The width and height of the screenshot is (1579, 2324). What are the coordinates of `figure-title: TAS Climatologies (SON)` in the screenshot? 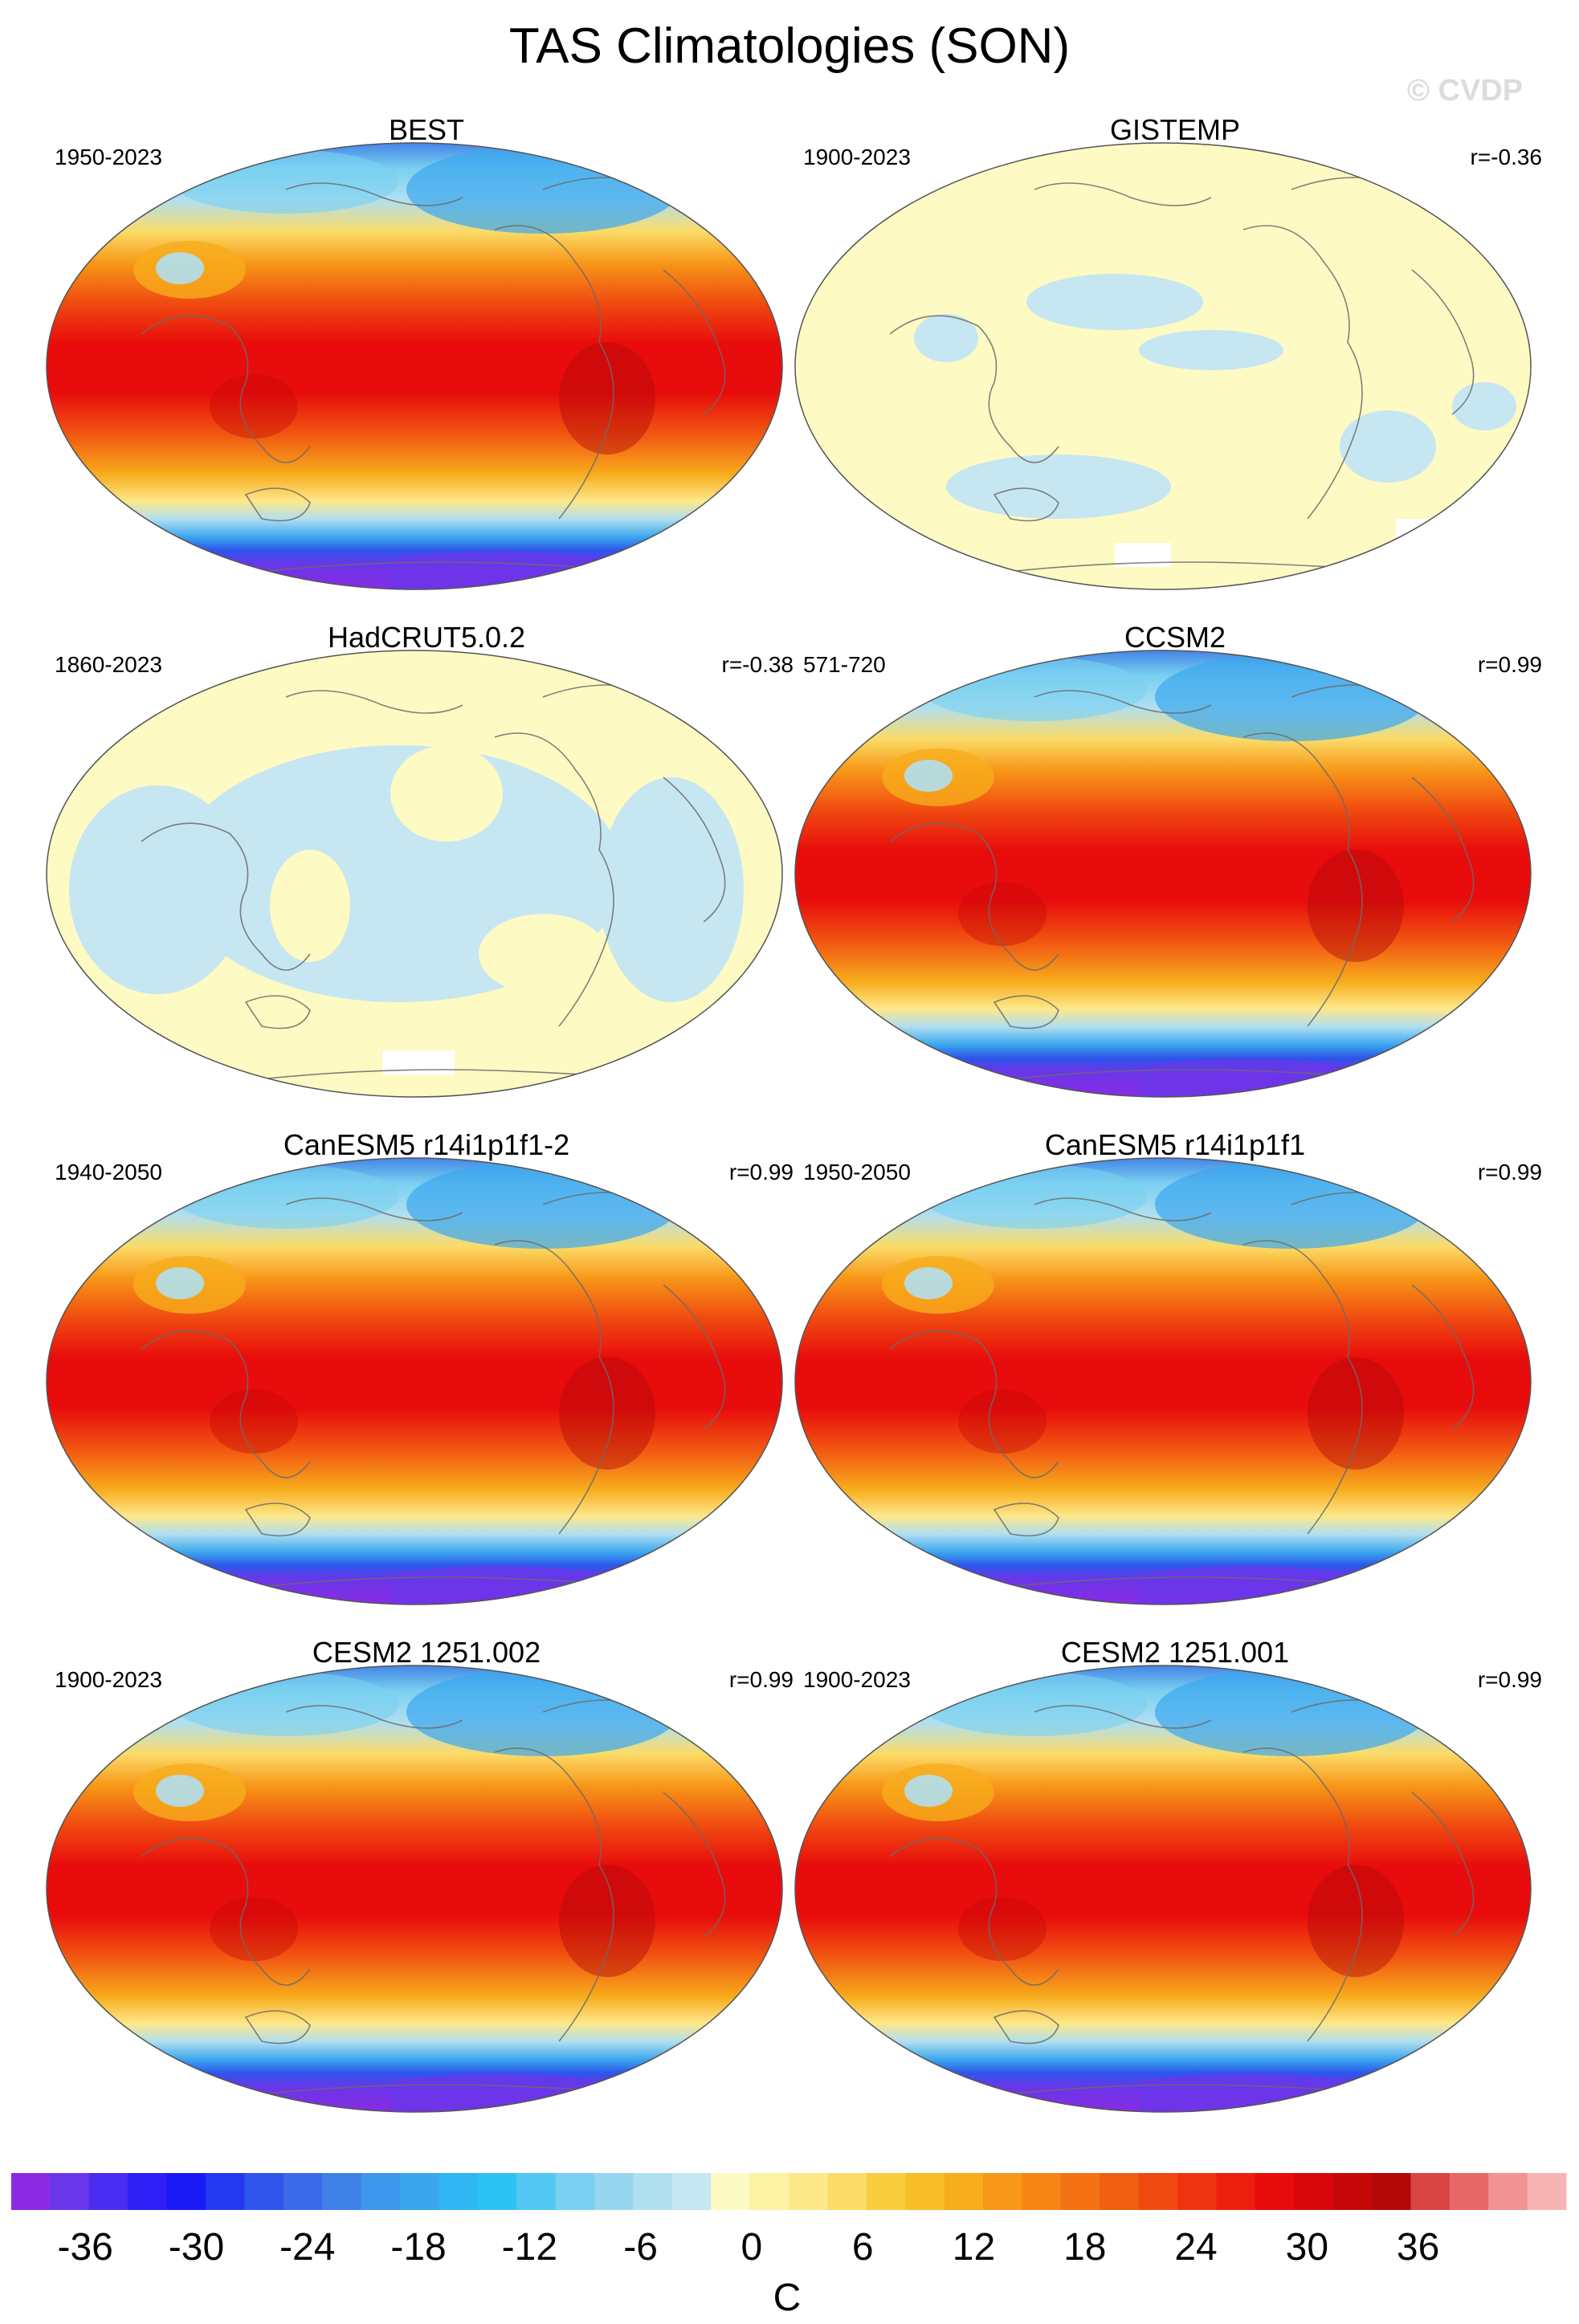 It's located at (789, 46).